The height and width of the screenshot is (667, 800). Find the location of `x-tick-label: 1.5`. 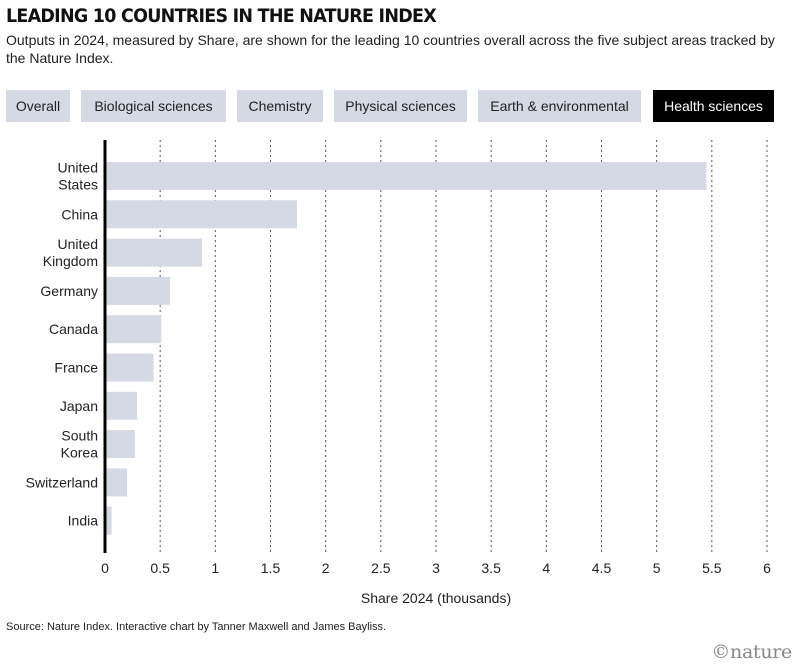

x-tick-label: 1.5 is located at coordinates (271, 568).